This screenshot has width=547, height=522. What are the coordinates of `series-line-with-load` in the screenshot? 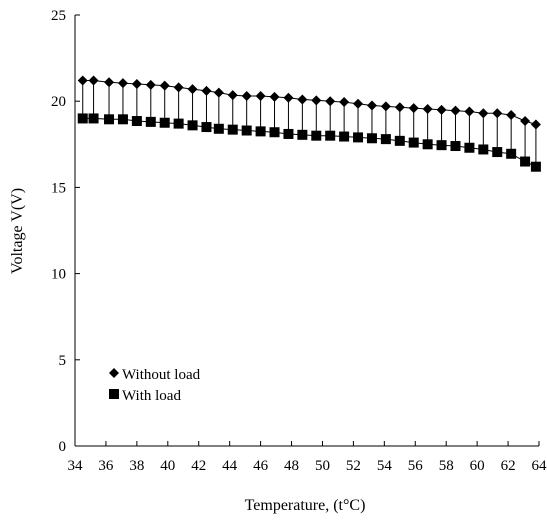 It's located at (309, 142).